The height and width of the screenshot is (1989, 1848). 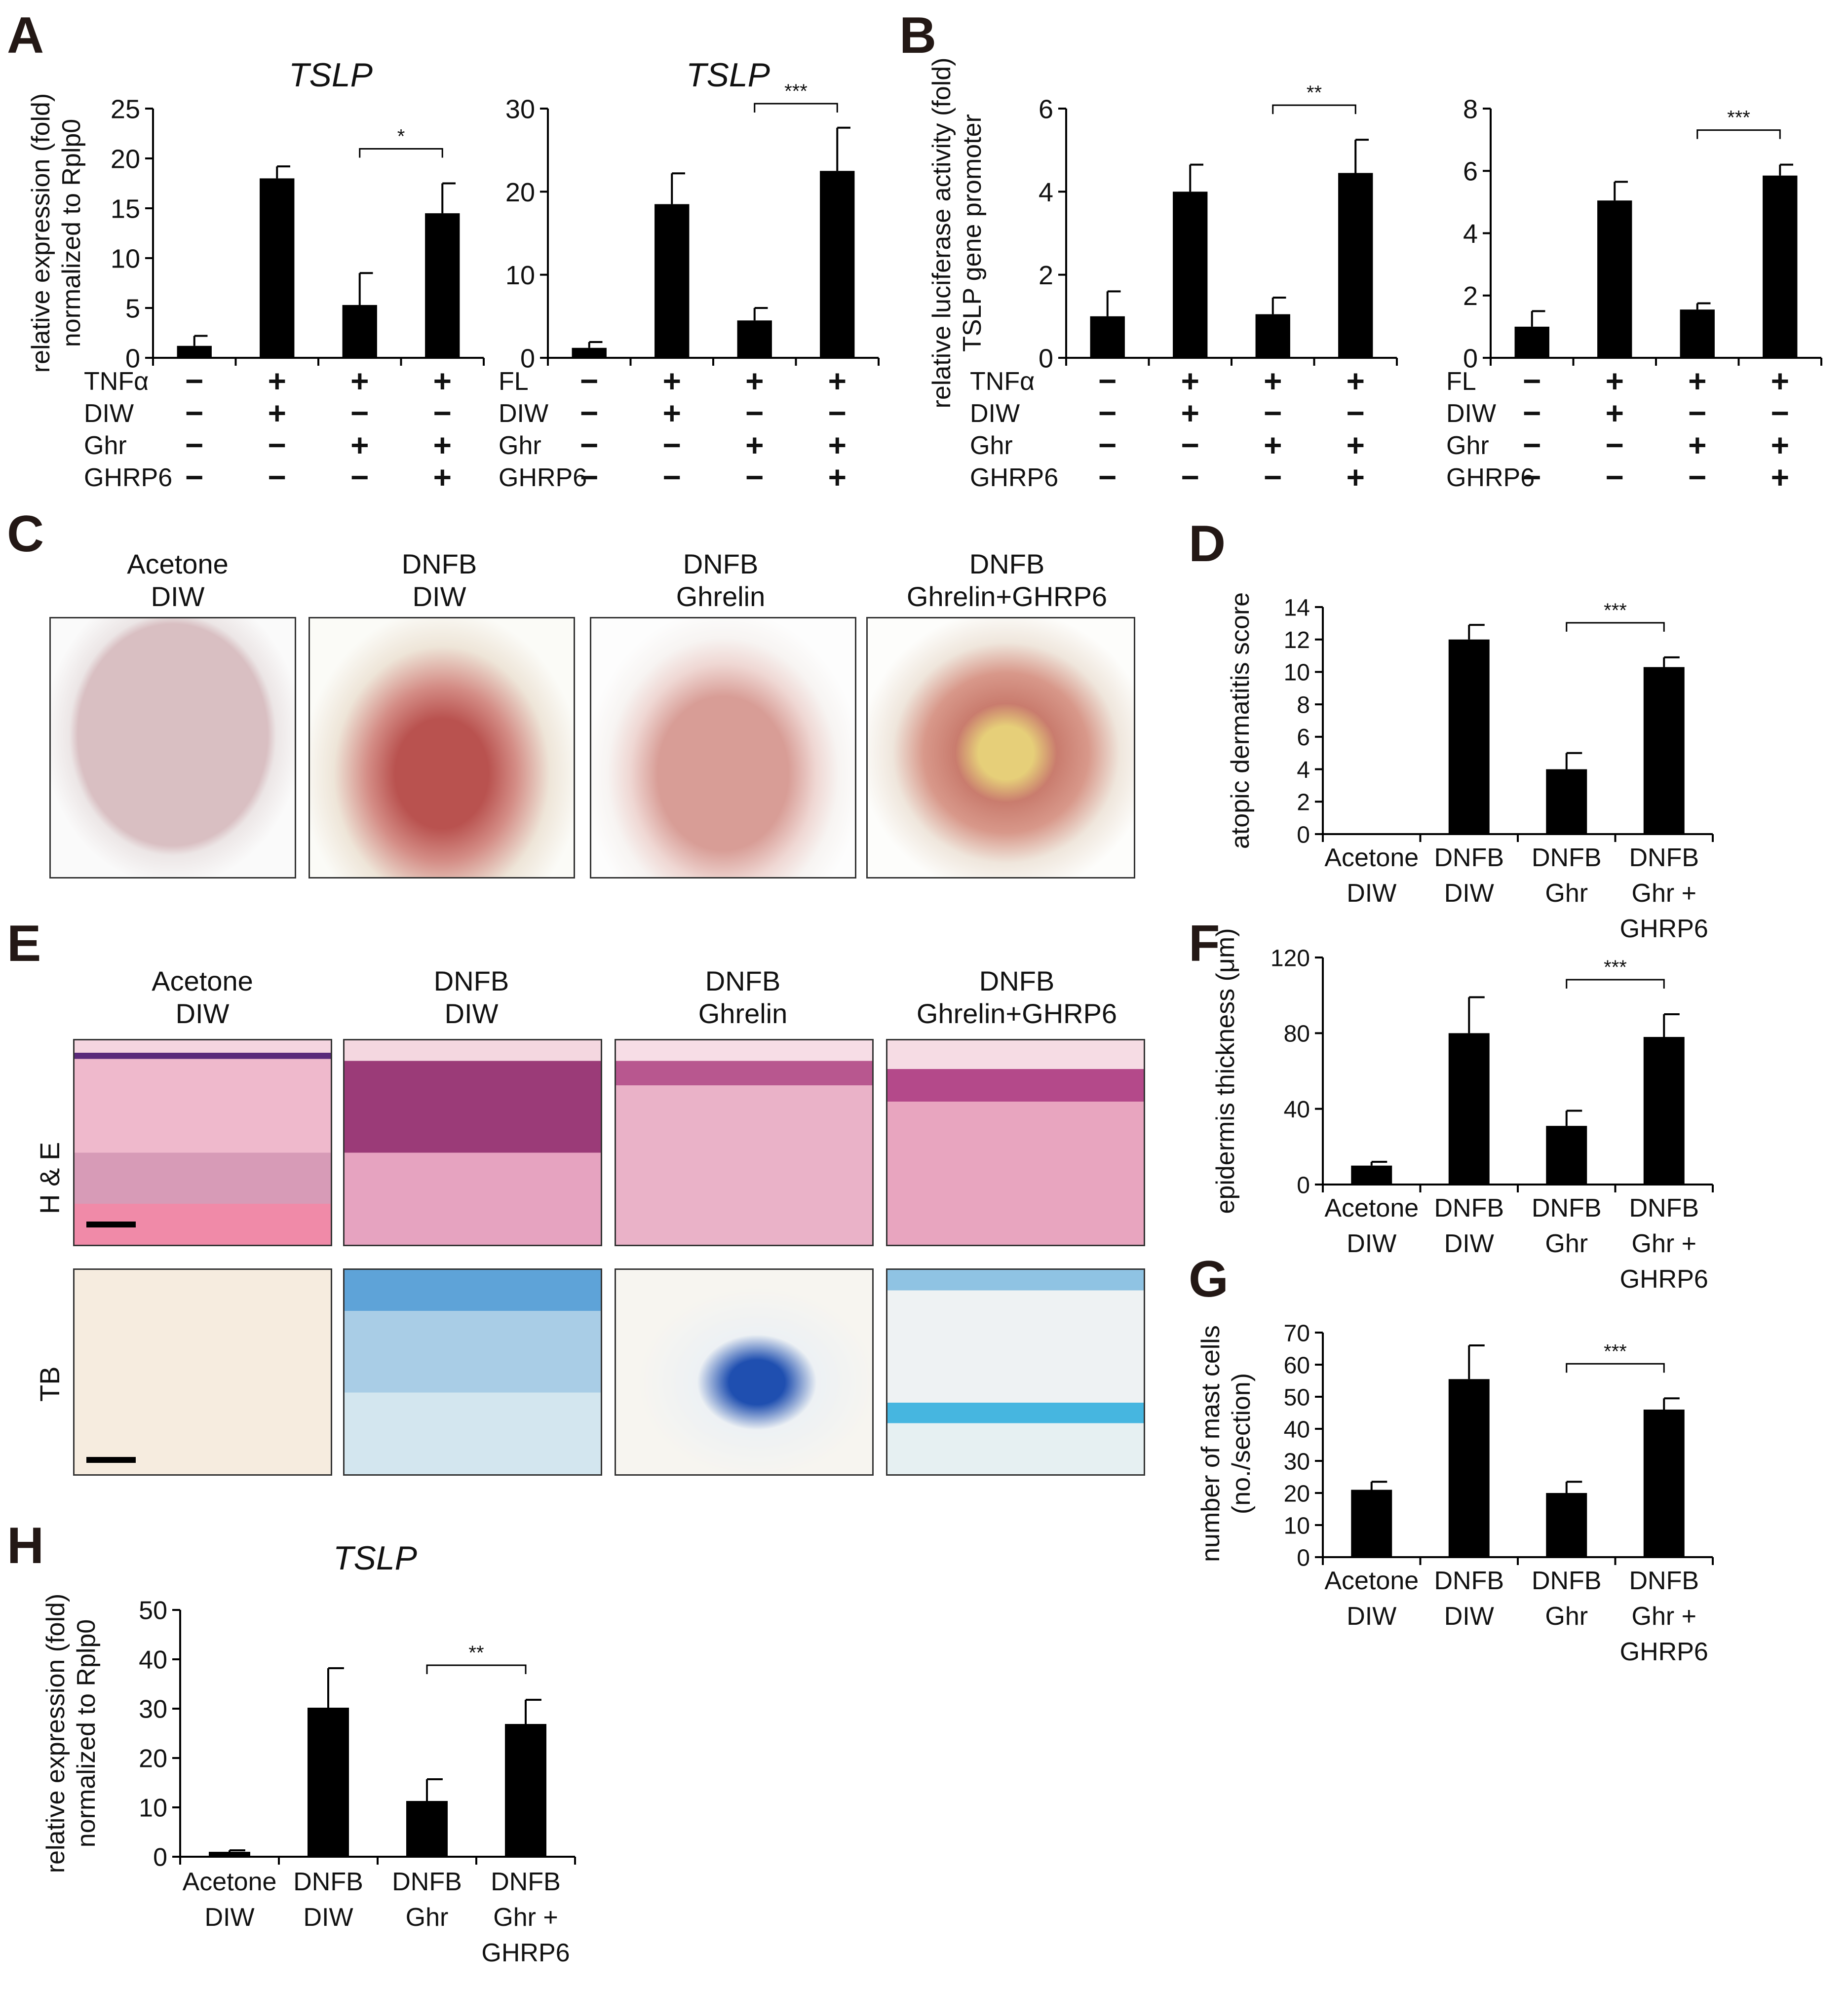 I want to click on category-label-g: Ghr, so click(x=1566, y=1616).